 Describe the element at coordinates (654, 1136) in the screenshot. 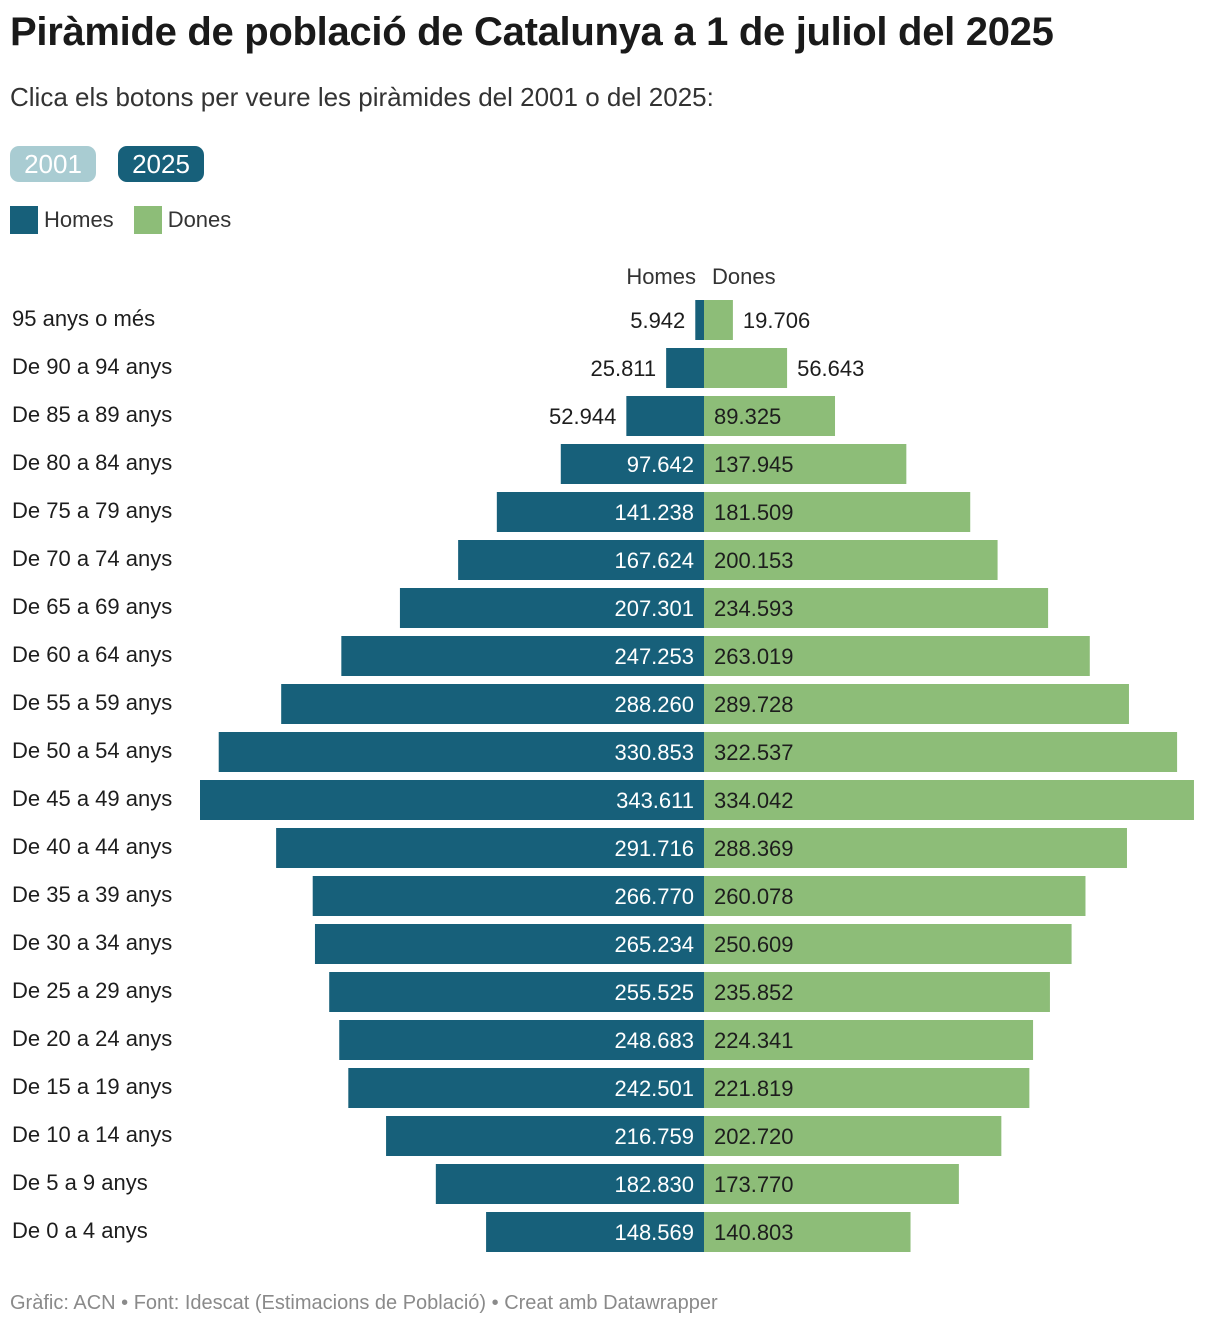

I see `value-label-homes: 216.759` at that location.